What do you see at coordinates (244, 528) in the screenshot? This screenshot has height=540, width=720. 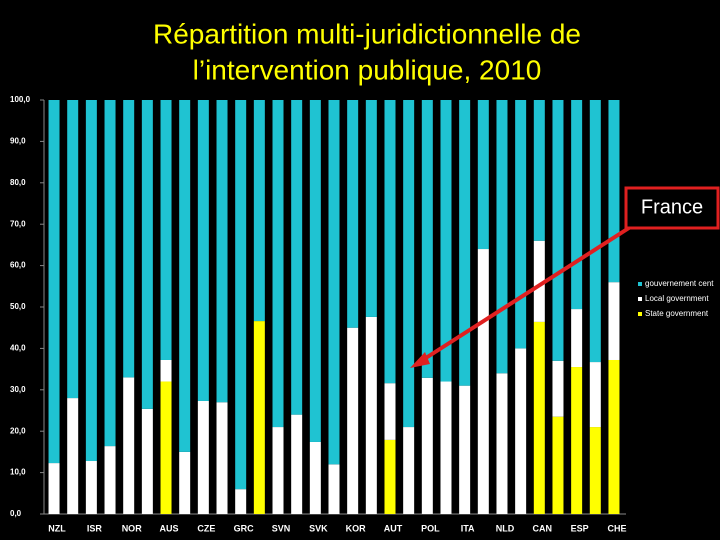 I see `x-tick-label: GRC` at bounding box center [244, 528].